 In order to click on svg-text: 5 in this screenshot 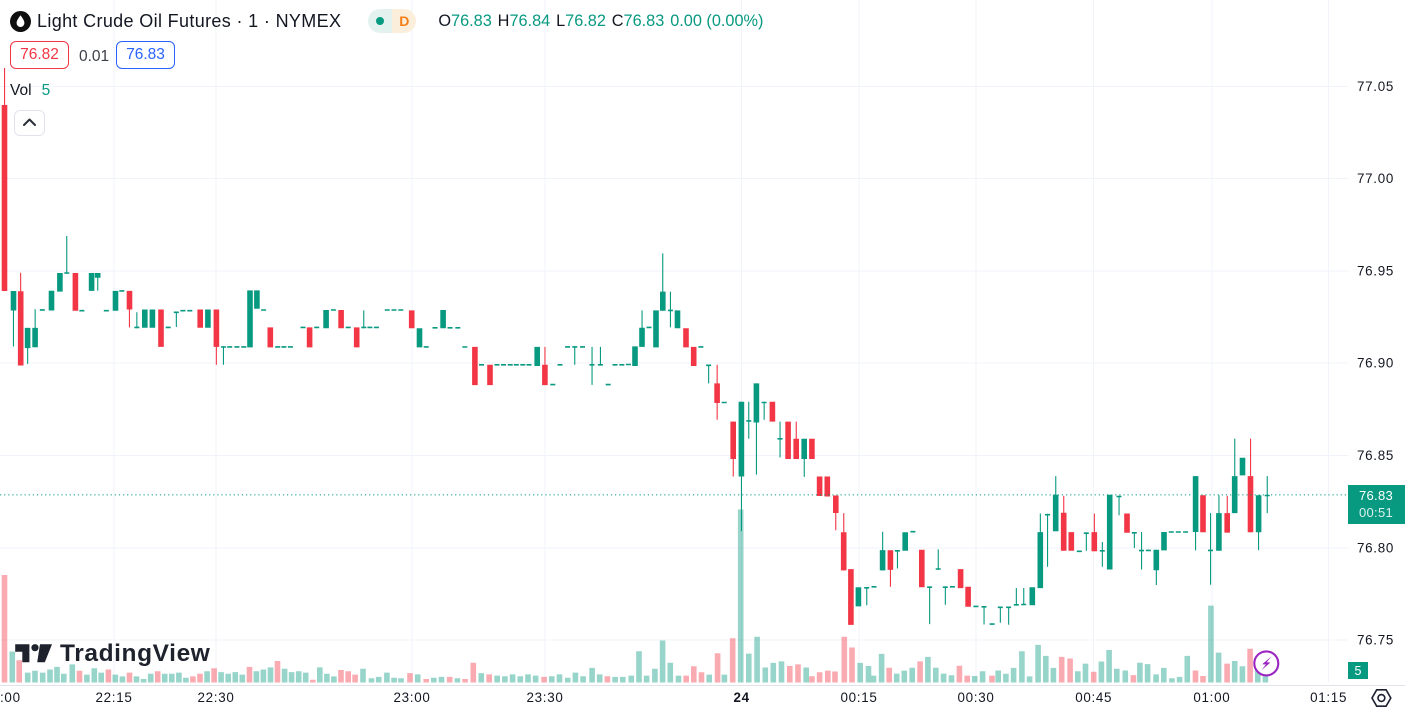, I will do `click(1358, 671)`.